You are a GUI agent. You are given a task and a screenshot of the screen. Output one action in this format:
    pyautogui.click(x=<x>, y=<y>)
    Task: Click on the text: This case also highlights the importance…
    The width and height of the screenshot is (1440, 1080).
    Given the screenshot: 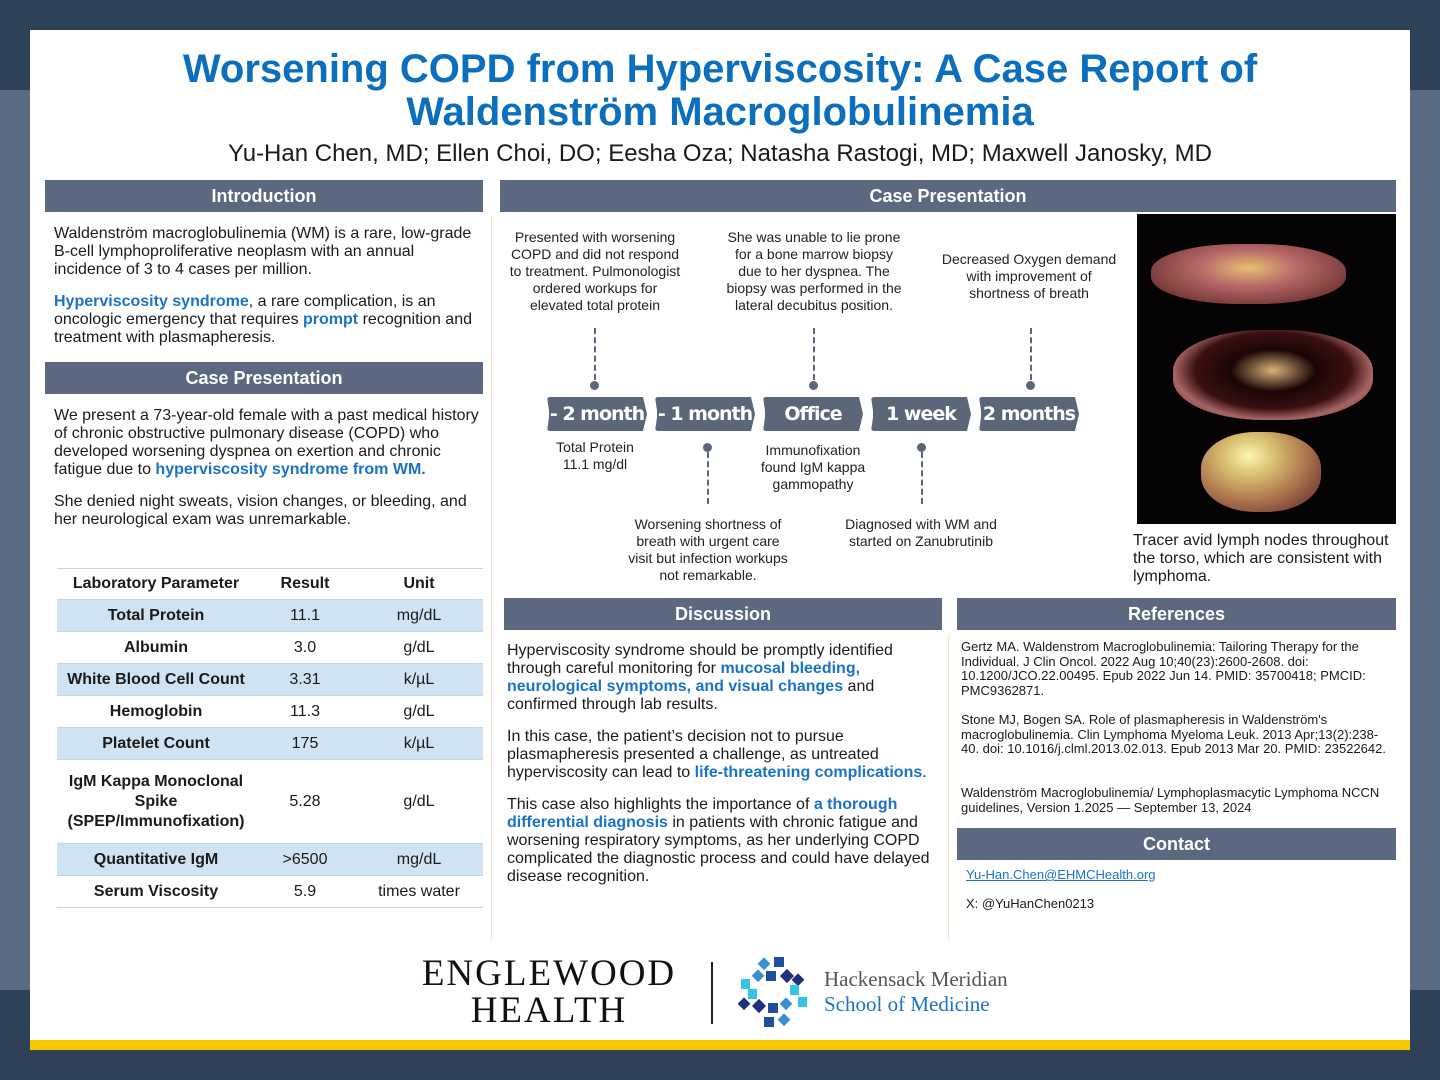 What is the action you would take?
    pyautogui.click(x=660, y=804)
    